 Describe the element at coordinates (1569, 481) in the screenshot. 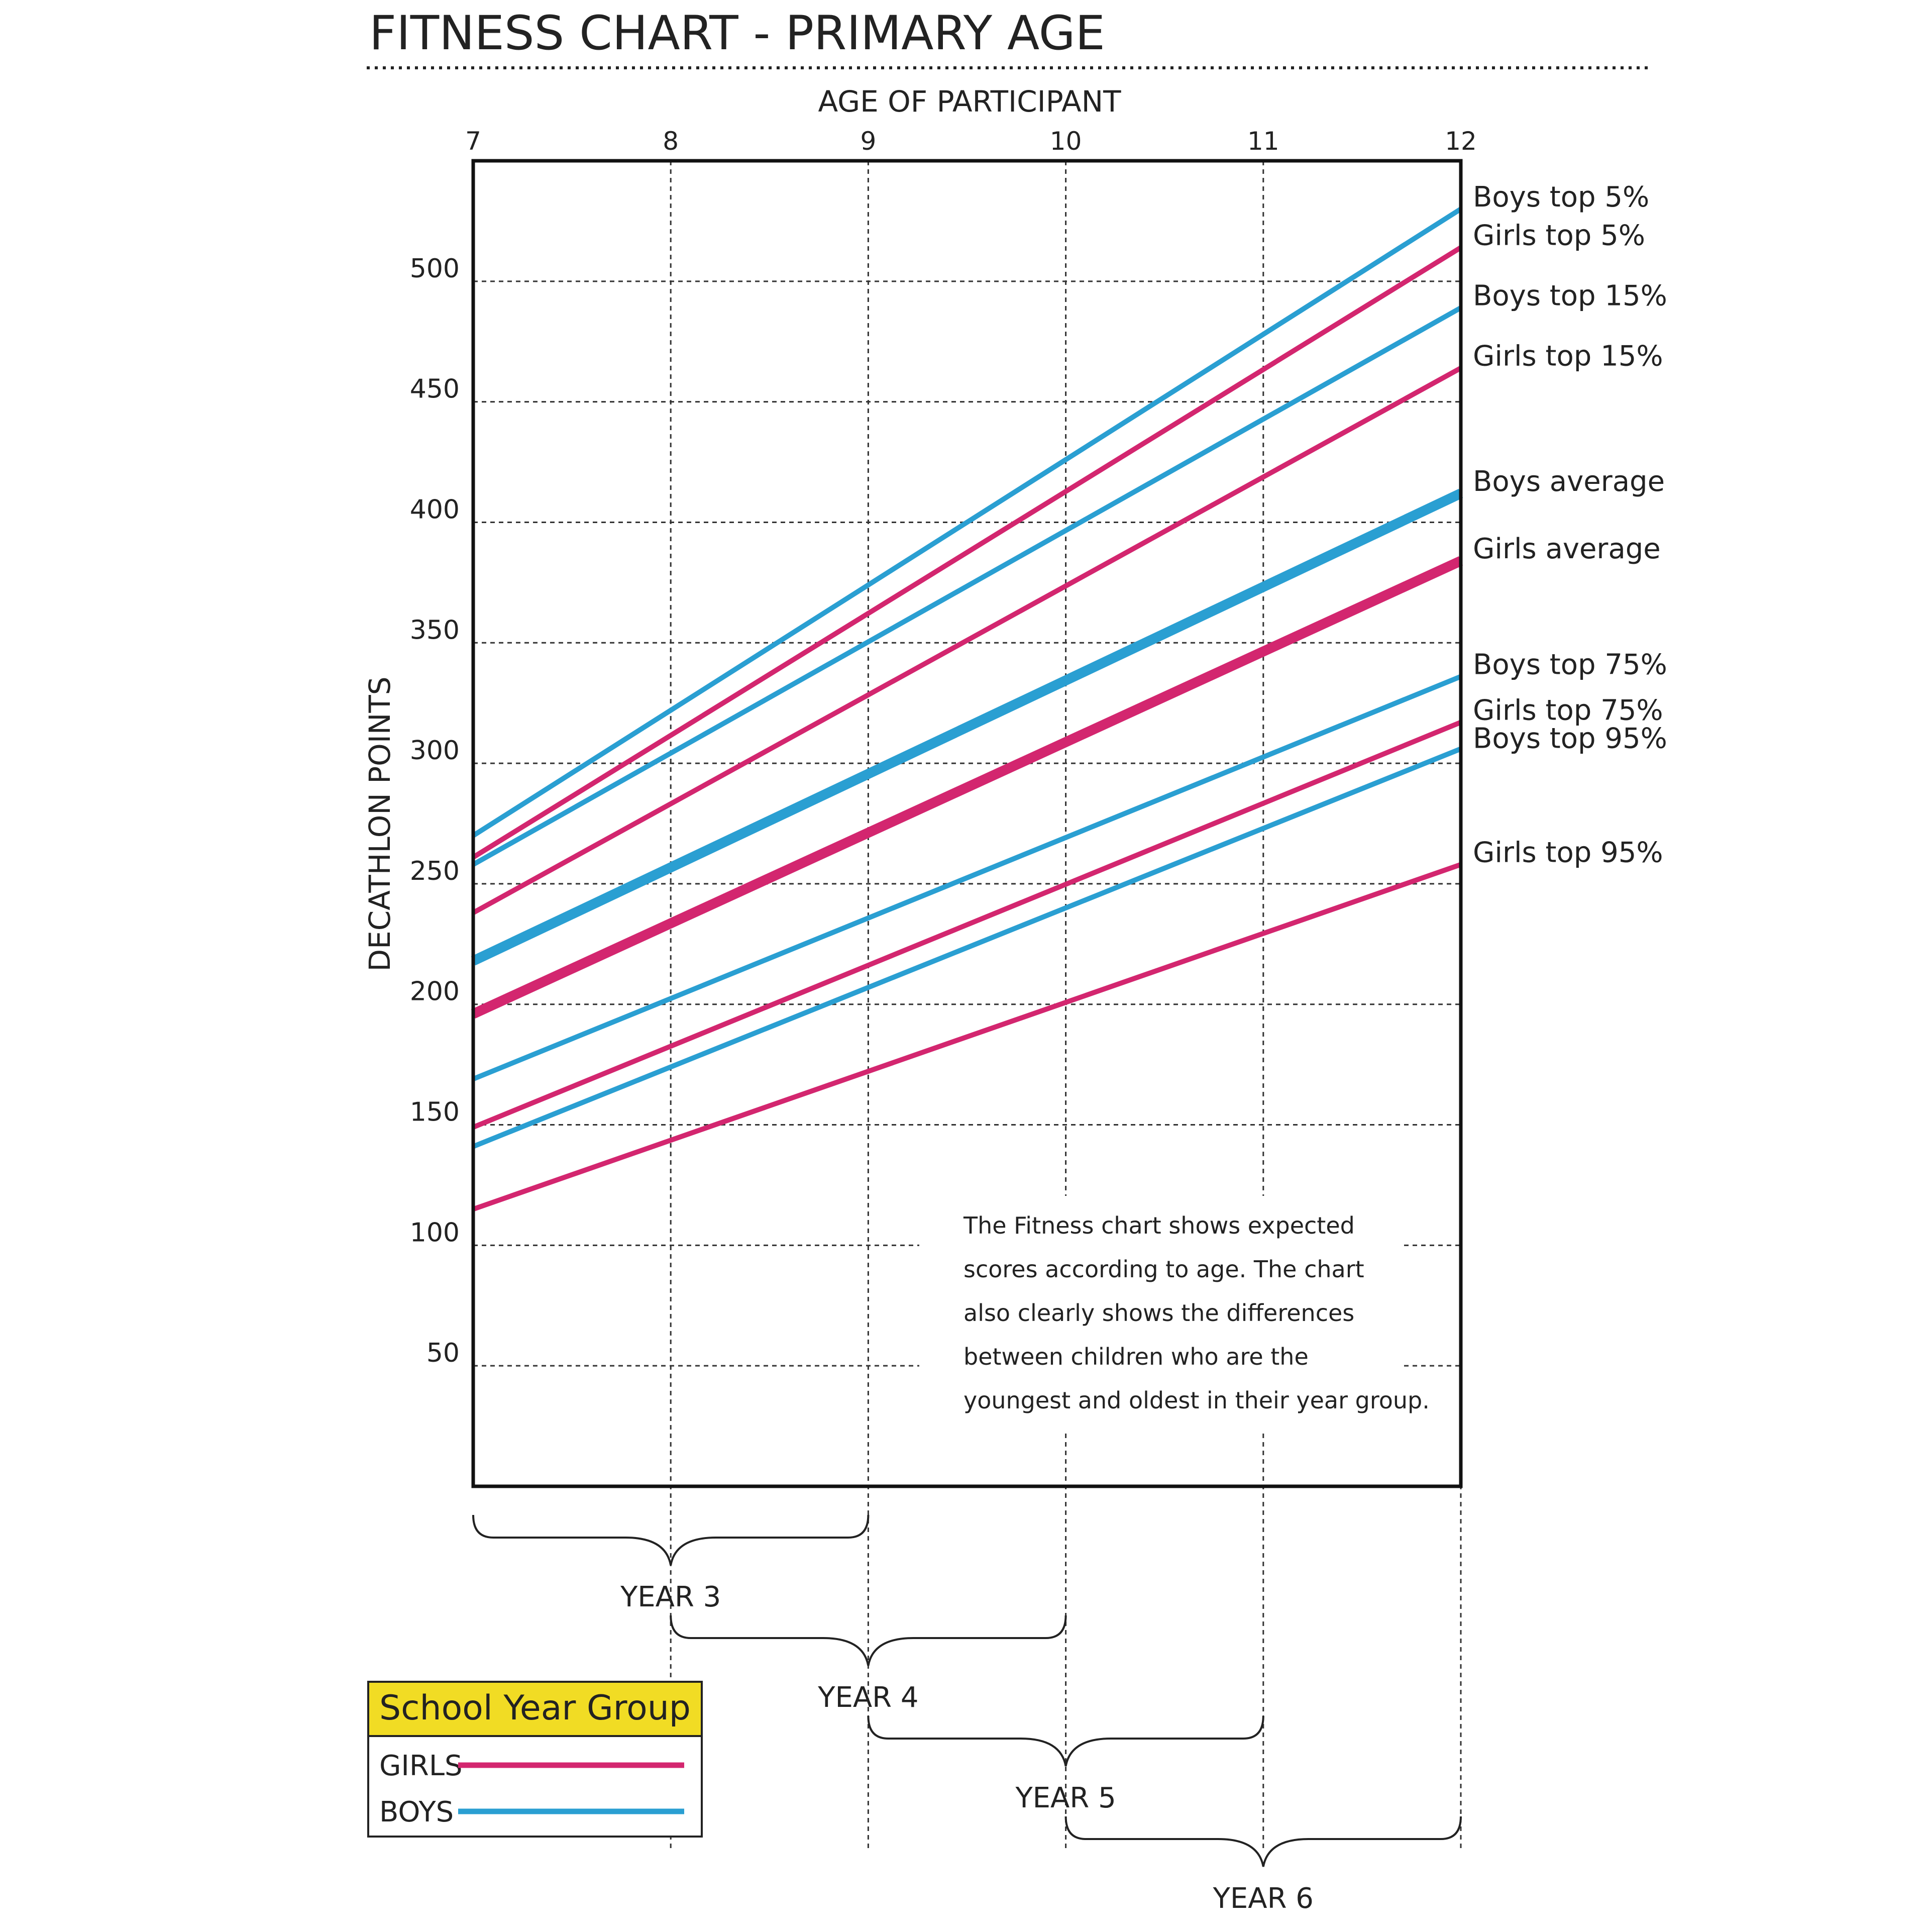

I see `series-label: Boys average` at that location.